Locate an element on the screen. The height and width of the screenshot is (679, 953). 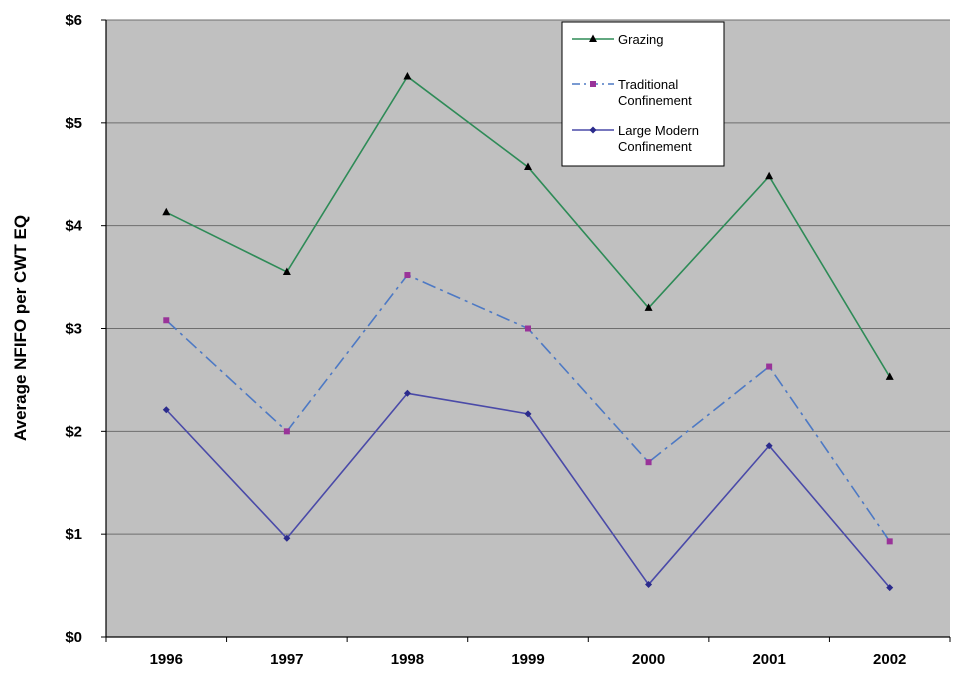
y-tick-label: $0 is located at coordinates (73, 637).